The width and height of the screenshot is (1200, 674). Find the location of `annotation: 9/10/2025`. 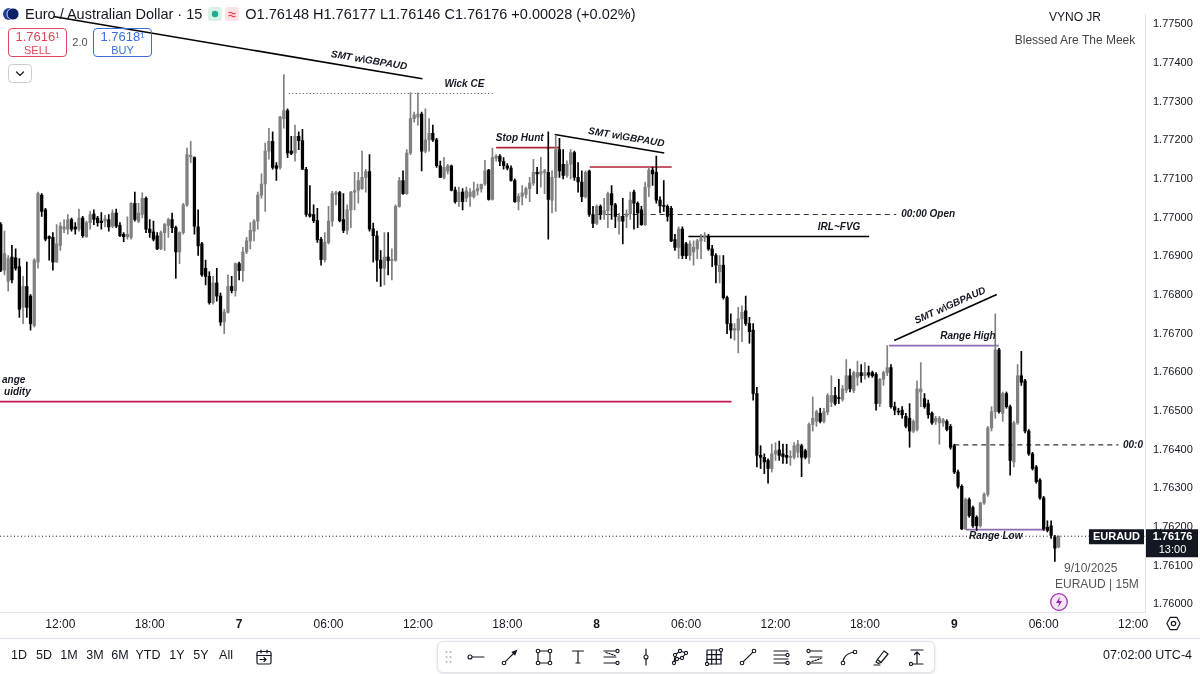

annotation: 9/10/2025 is located at coordinates (1091, 568).